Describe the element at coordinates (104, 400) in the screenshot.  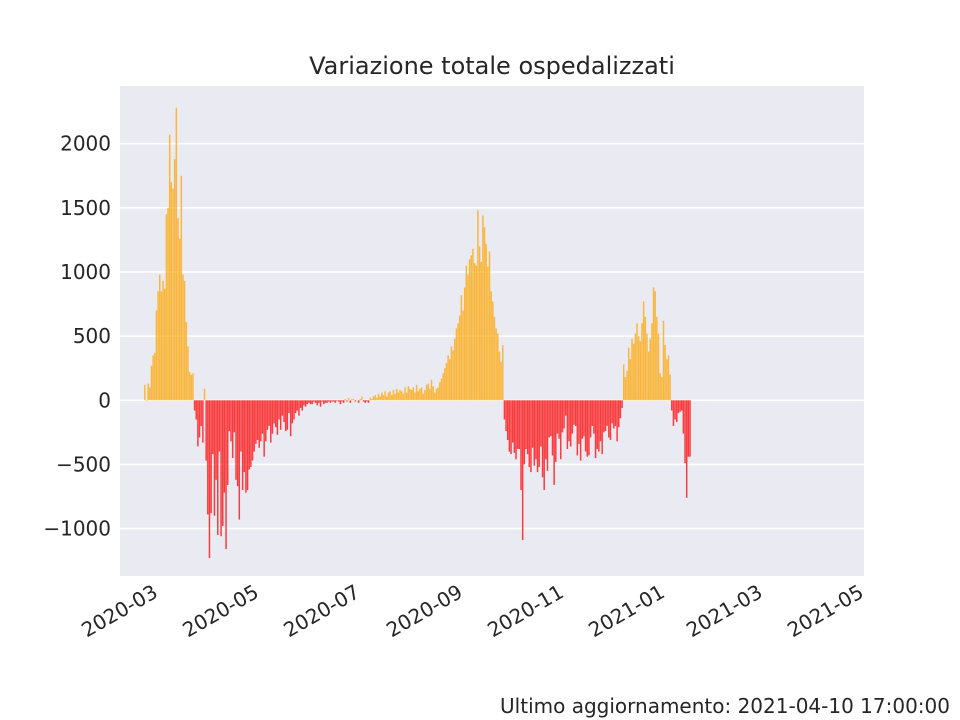
I see `y-tick-label: 0` at that location.